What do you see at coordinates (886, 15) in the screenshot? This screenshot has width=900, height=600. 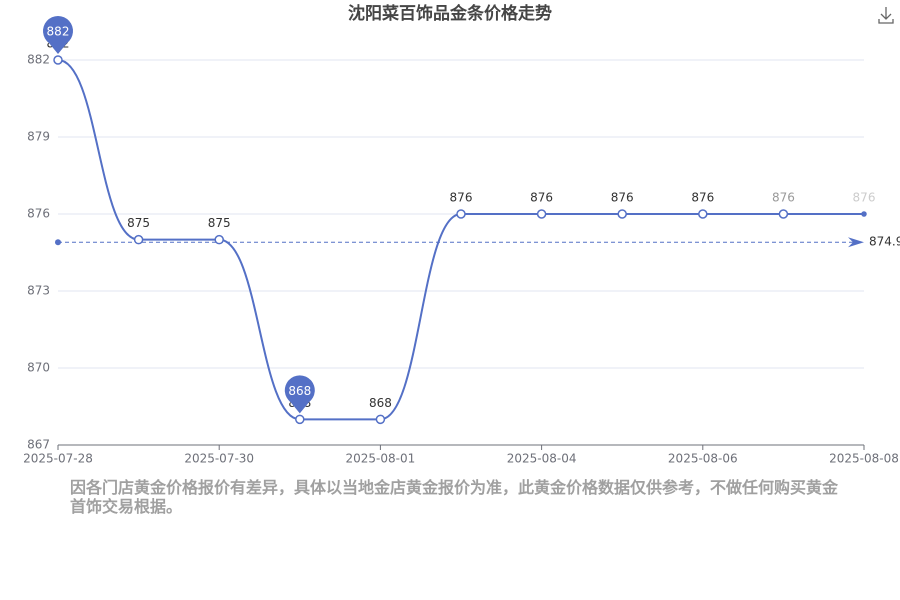 I see `download-icon` at bounding box center [886, 15].